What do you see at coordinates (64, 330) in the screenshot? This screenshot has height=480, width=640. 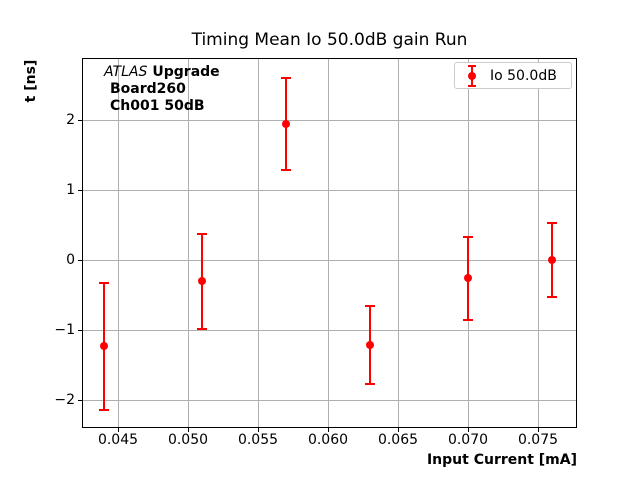 I see `y-tick-label: −1` at bounding box center [64, 330].